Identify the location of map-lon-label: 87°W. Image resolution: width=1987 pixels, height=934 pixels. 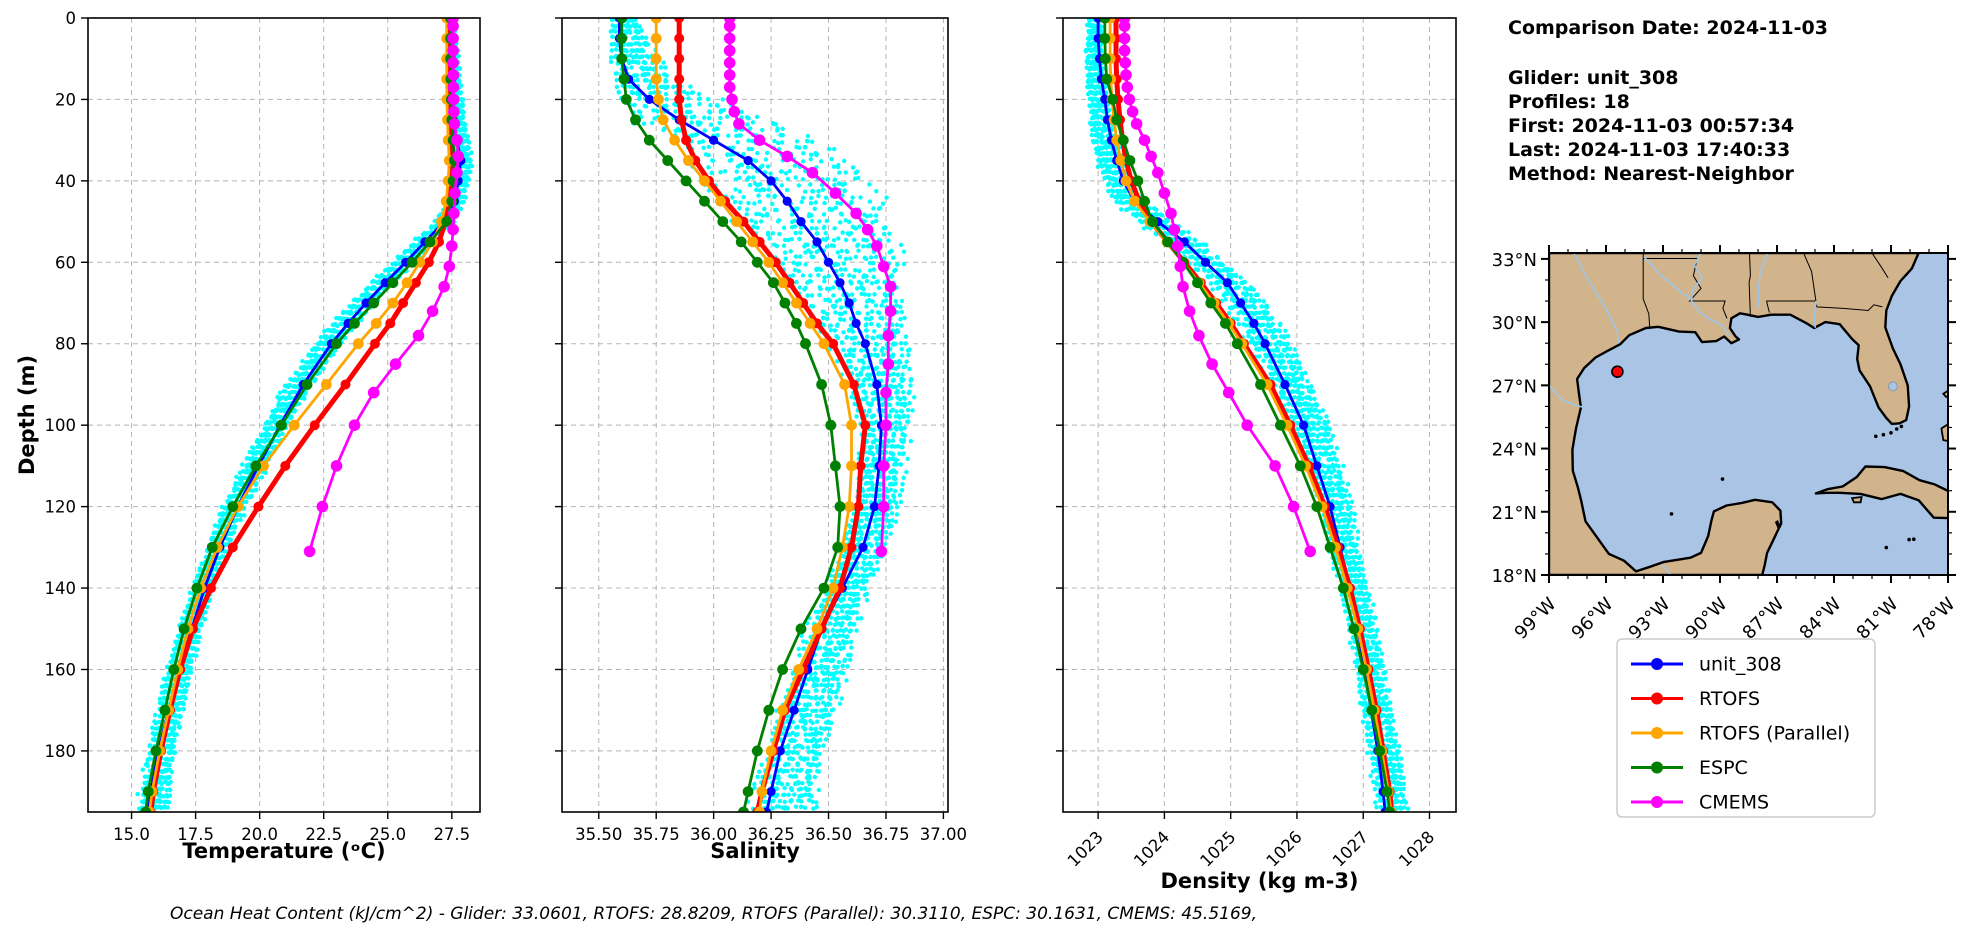
(1764, 619).